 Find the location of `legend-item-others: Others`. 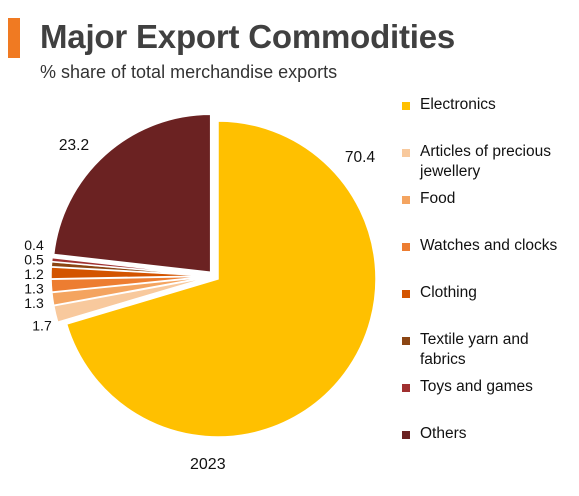

legend-item-others: Others is located at coordinates (488, 434).